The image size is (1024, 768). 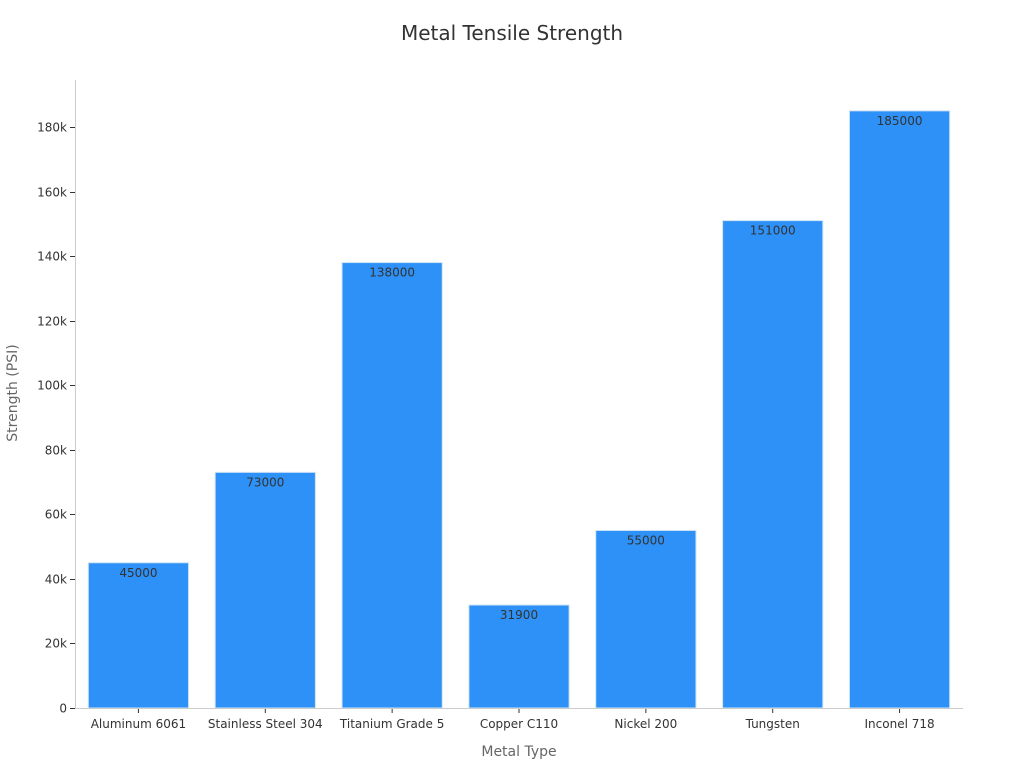 What do you see at coordinates (265, 724) in the screenshot?
I see `x-tick-label: Stainless Steel 304` at bounding box center [265, 724].